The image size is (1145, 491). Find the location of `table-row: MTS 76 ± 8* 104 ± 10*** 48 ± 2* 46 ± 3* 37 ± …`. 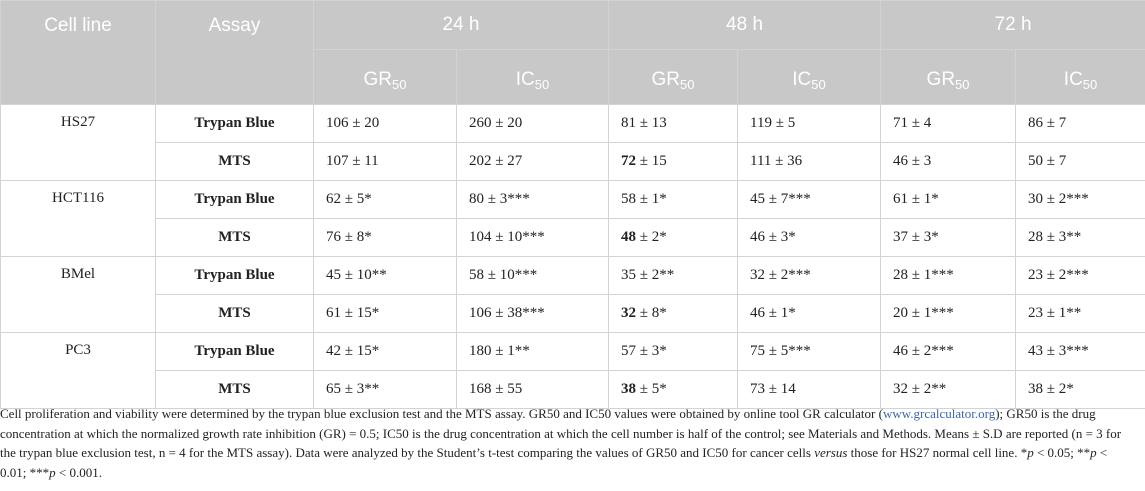

table-row: MTS 76 ± 8* 104 ± 10*** 48 ± 2* 46 ± 3* 37 ± … is located at coordinates (573, 237).